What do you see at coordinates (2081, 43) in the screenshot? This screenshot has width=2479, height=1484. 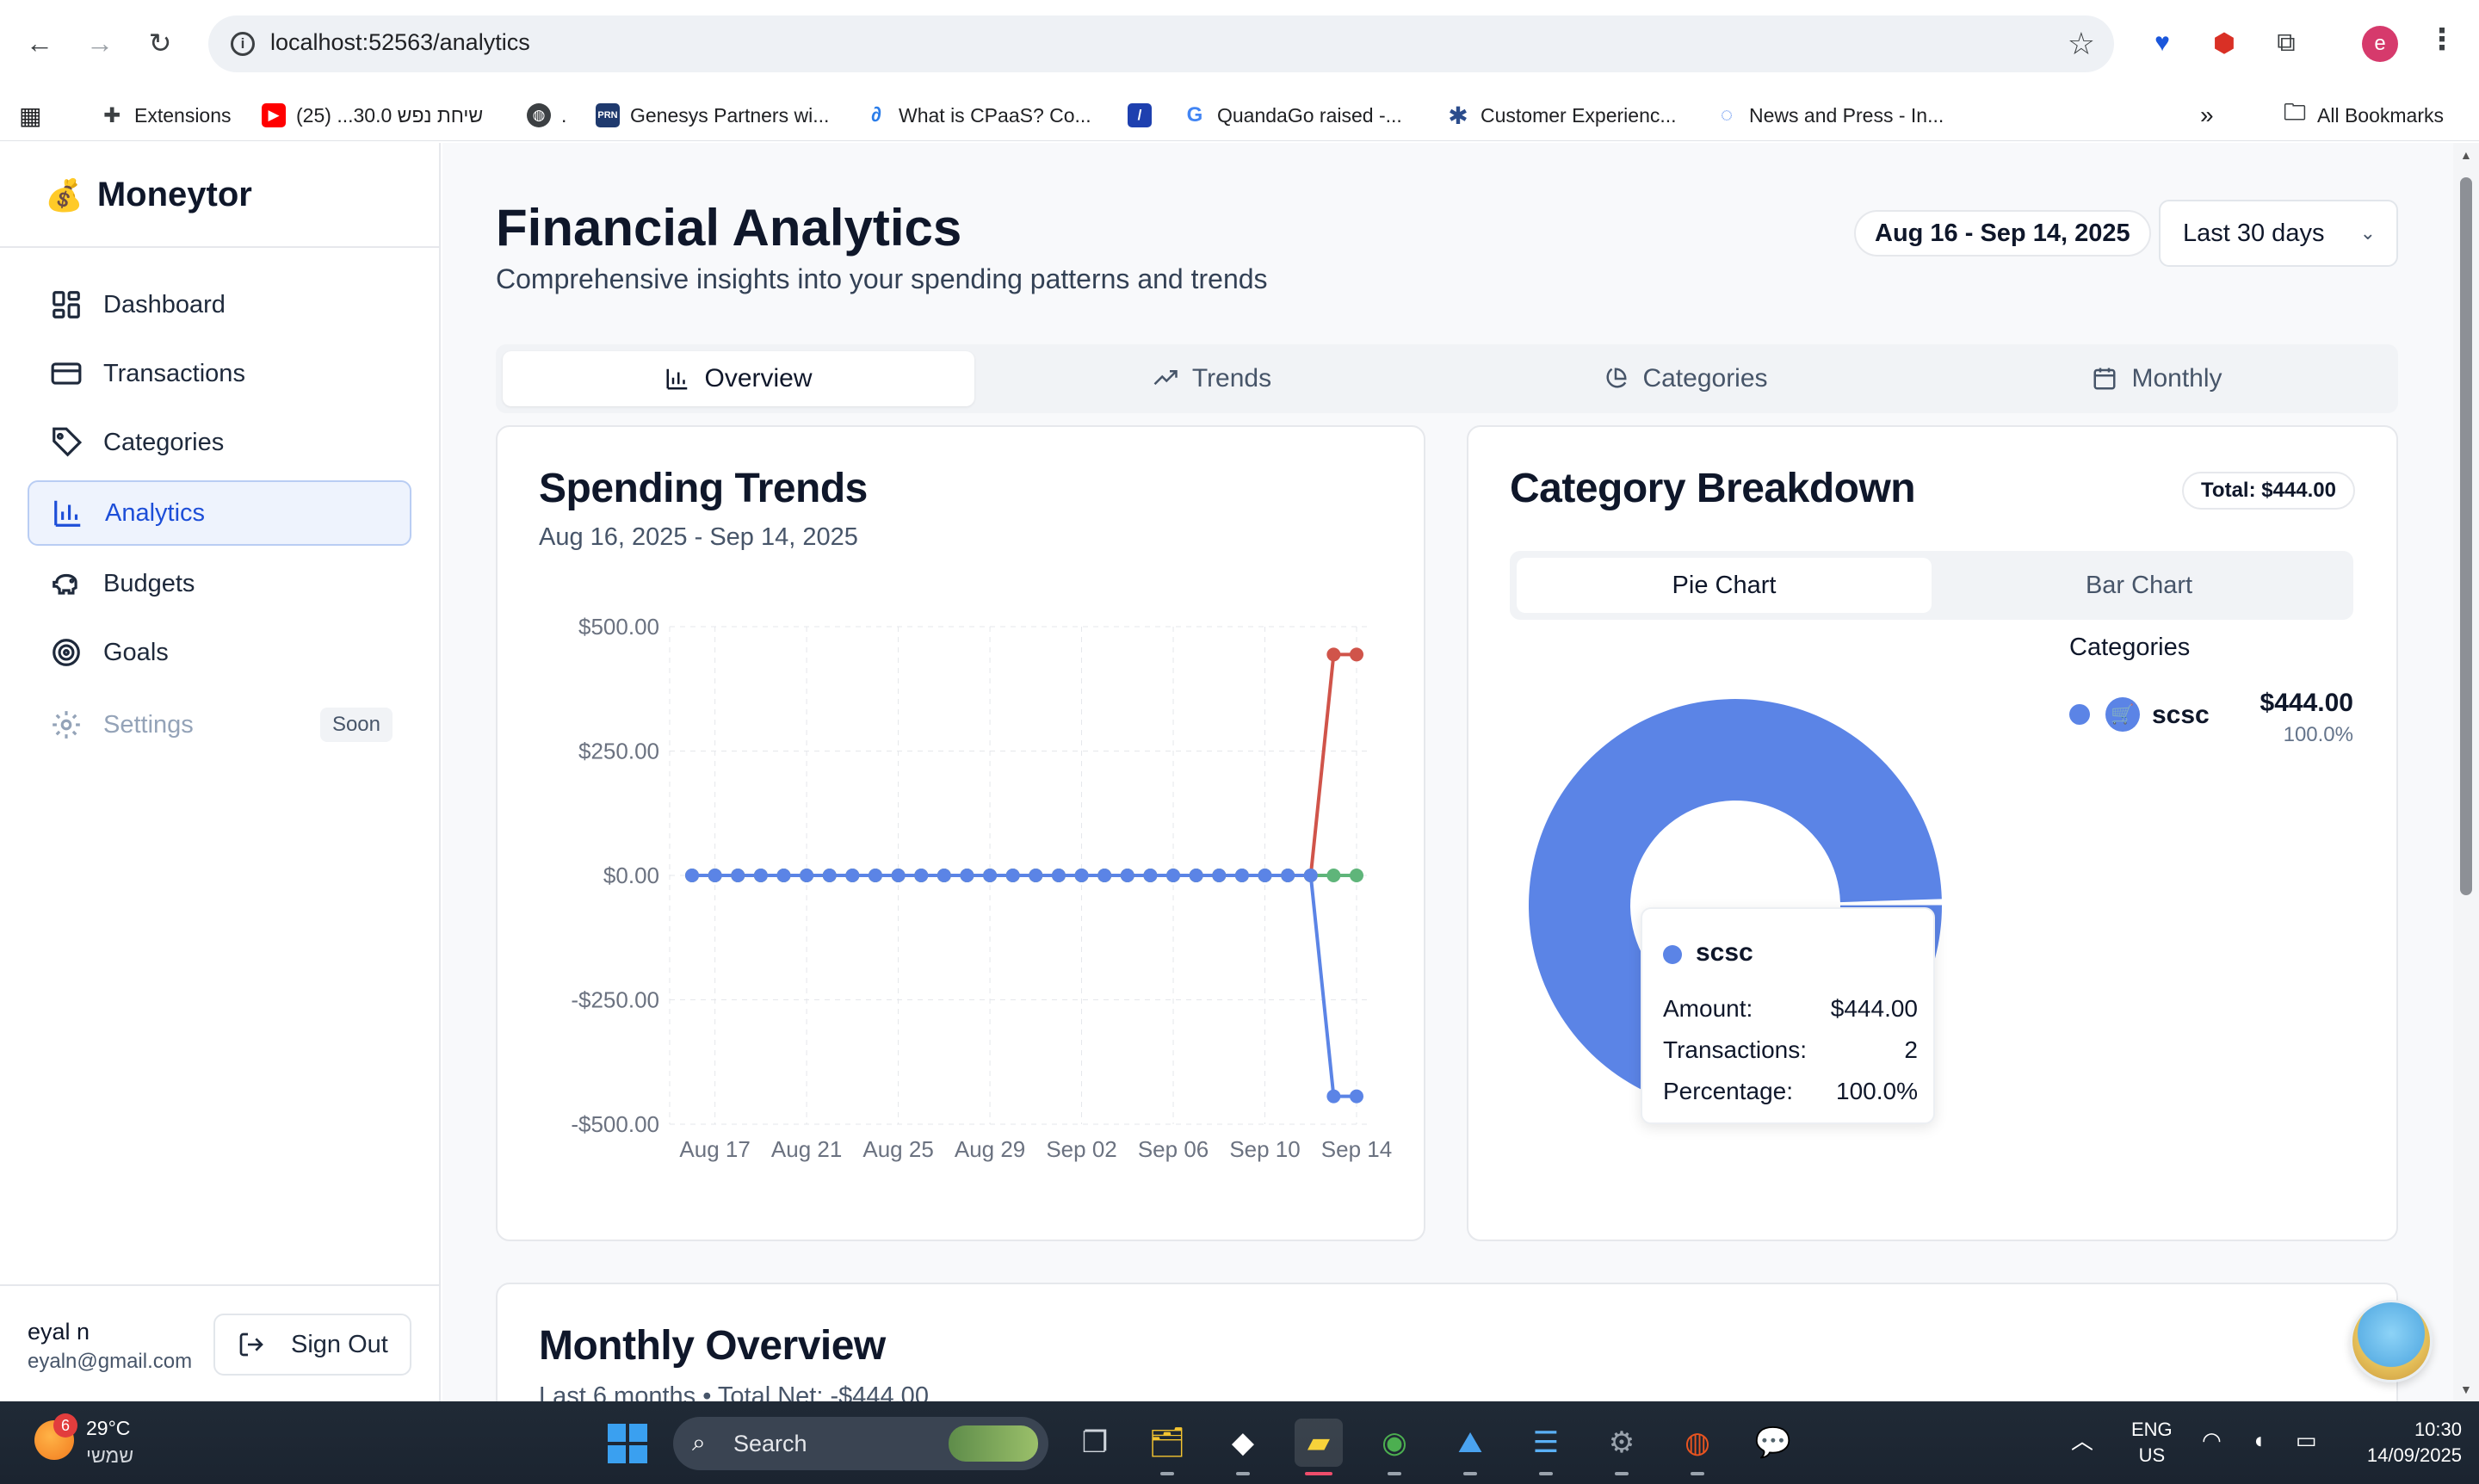 I see `bookmark-star-icon: ☆` at bounding box center [2081, 43].